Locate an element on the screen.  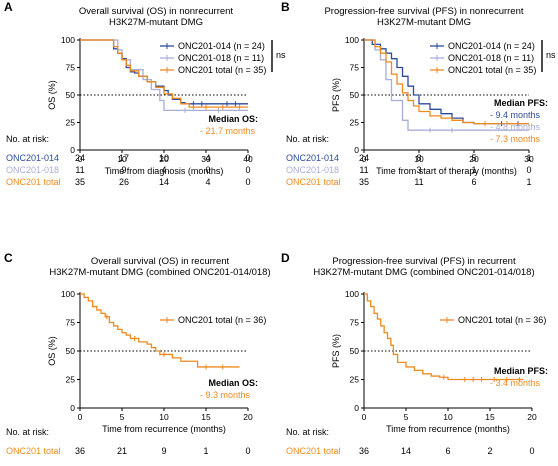
km-curve-onc014 is located at coordinates (446, 82).